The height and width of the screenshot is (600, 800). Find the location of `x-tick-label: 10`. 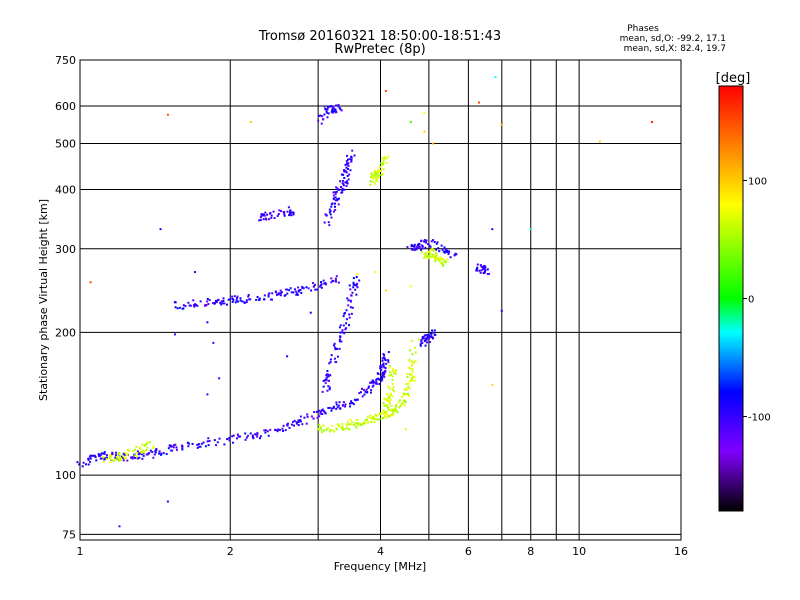

x-tick-label: 10 is located at coordinates (579, 551).